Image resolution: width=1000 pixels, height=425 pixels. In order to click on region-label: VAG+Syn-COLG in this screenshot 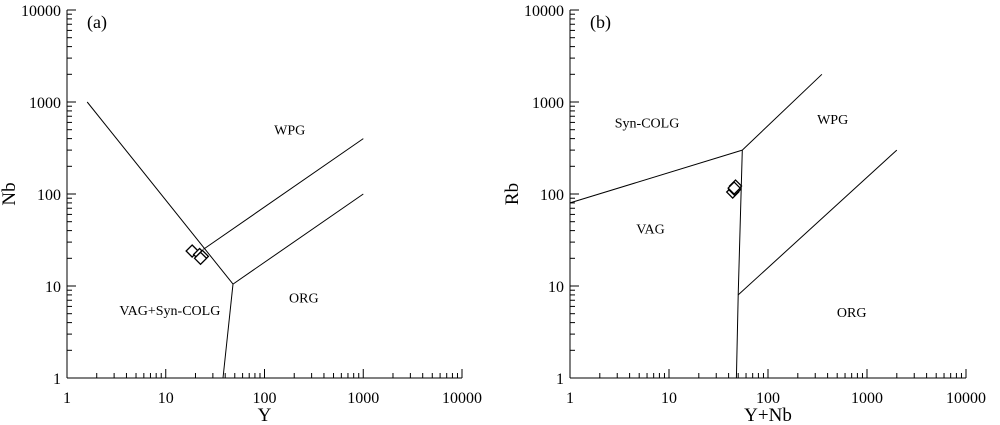, I will do `click(169, 311)`.